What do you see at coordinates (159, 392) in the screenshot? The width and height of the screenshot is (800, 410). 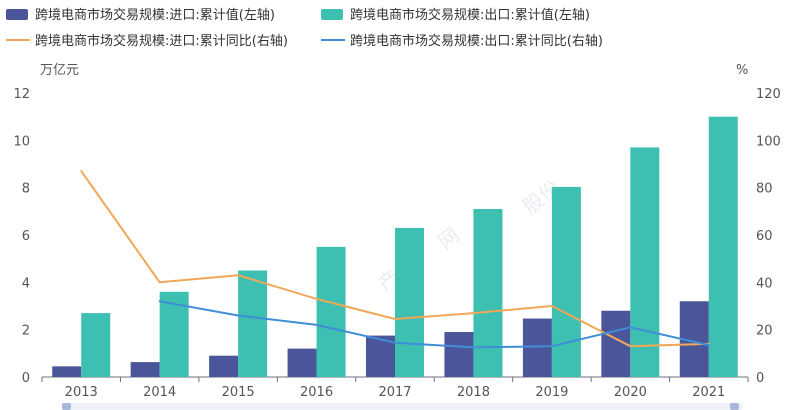 I see `x-tick-label: 2014` at bounding box center [159, 392].